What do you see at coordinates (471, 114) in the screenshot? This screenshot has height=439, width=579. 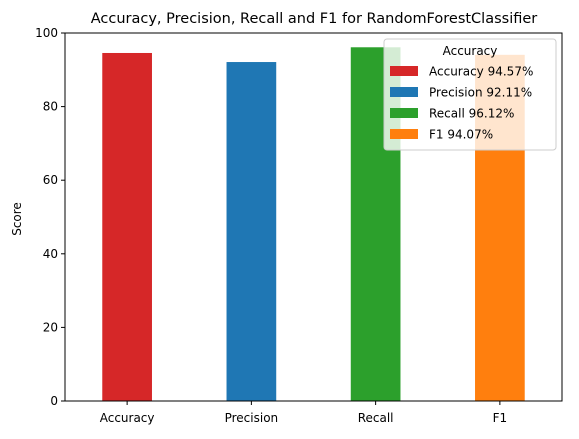 I see `legend-entry: Recall 96.12%` at bounding box center [471, 114].